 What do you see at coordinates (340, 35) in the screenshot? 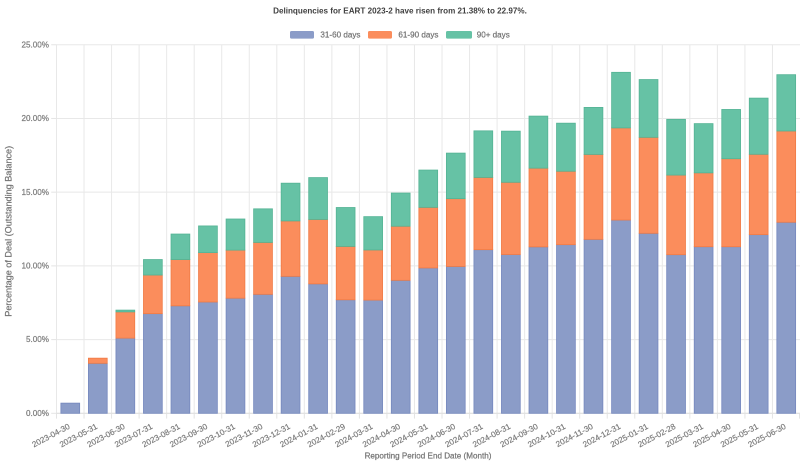
I see `svg-text: 31-60 days` at bounding box center [340, 35].